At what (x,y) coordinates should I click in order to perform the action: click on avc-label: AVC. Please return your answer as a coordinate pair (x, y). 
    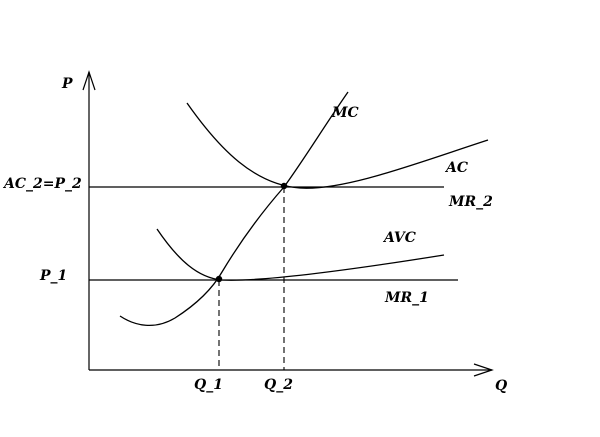
    Looking at the image, I should click on (399, 238).